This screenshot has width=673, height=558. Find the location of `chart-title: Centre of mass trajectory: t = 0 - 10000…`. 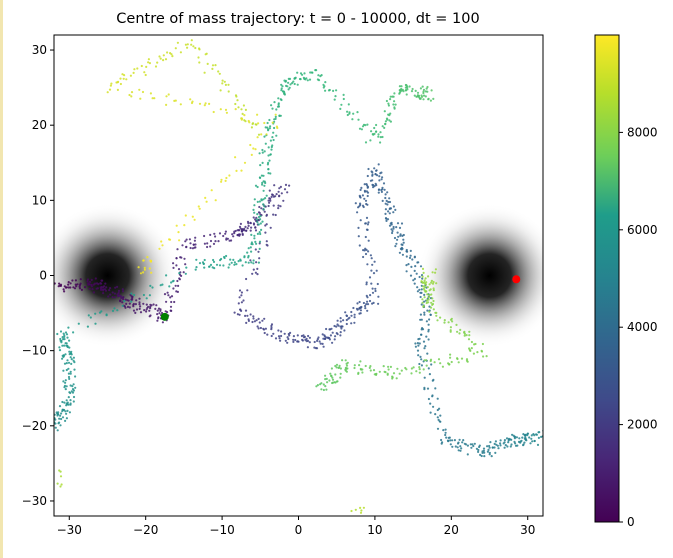

chart-title: Centre of mass trajectory: t = 0 - 10000… is located at coordinates (297, 19).